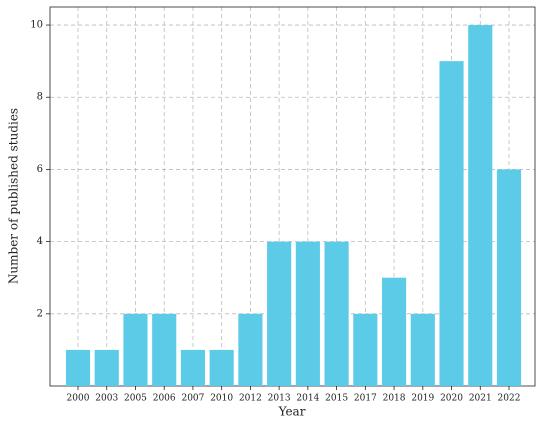 The image size is (550, 421). What do you see at coordinates (365, 399) in the screenshot?
I see `x-tick-label: 2017` at bounding box center [365, 399].